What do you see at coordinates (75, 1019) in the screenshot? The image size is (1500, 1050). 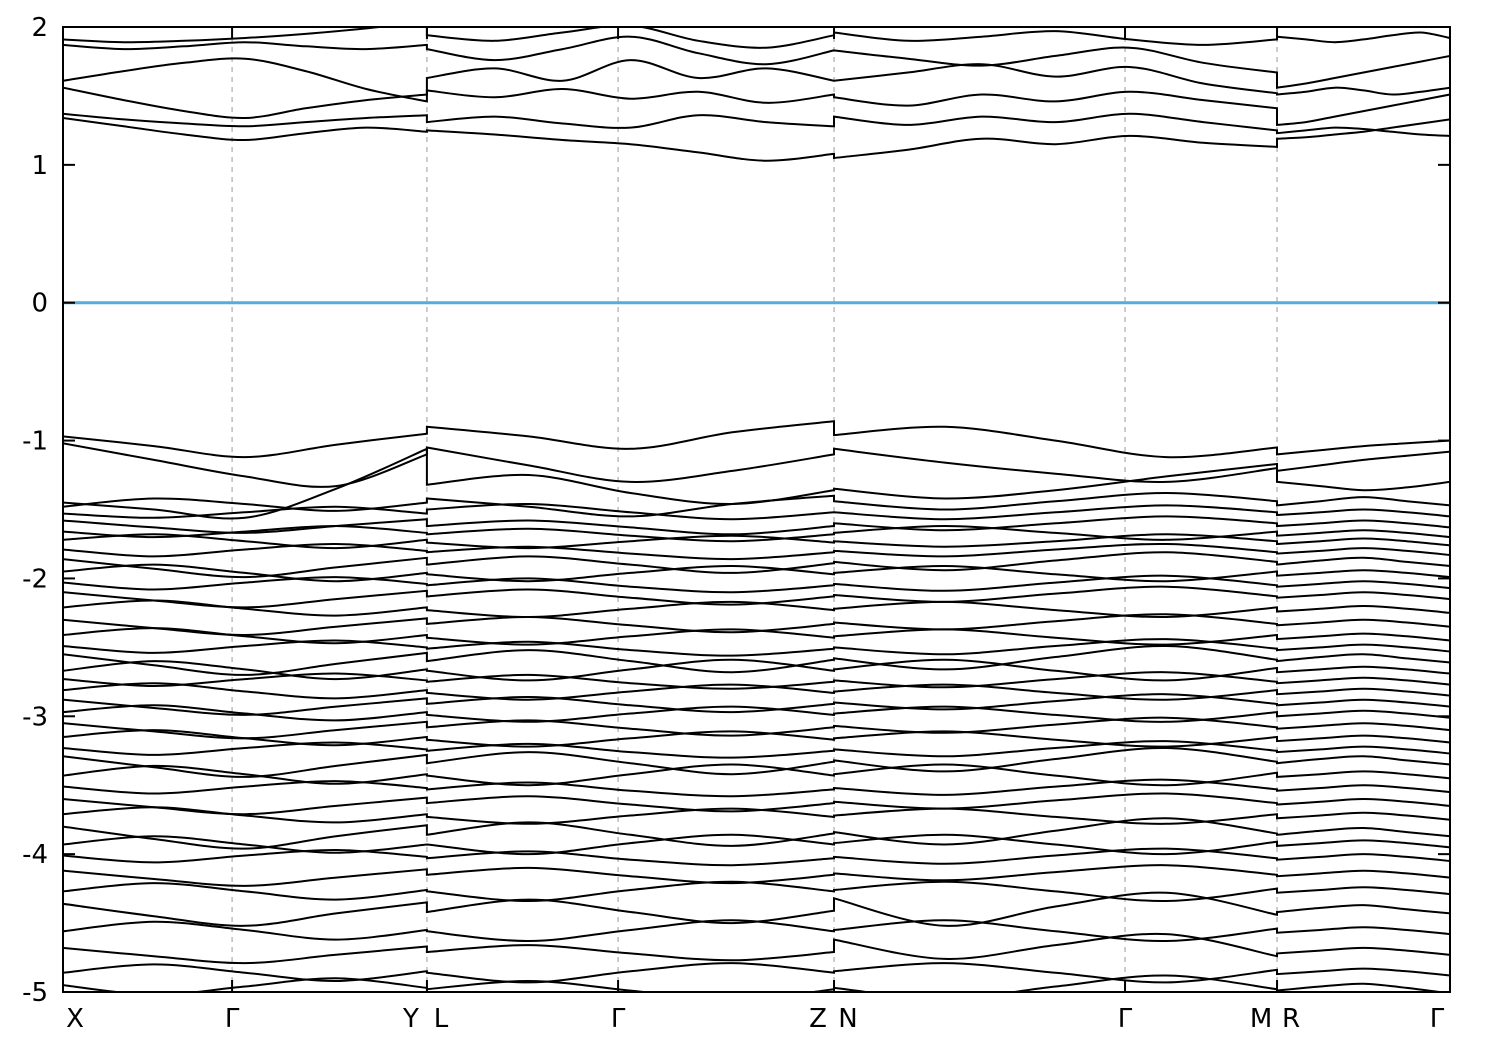 I see `k-point-label: X` at bounding box center [75, 1019].